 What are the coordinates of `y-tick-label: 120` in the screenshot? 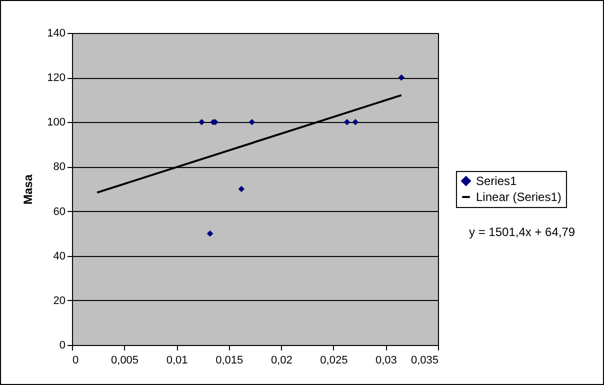 It's located at (56, 78).